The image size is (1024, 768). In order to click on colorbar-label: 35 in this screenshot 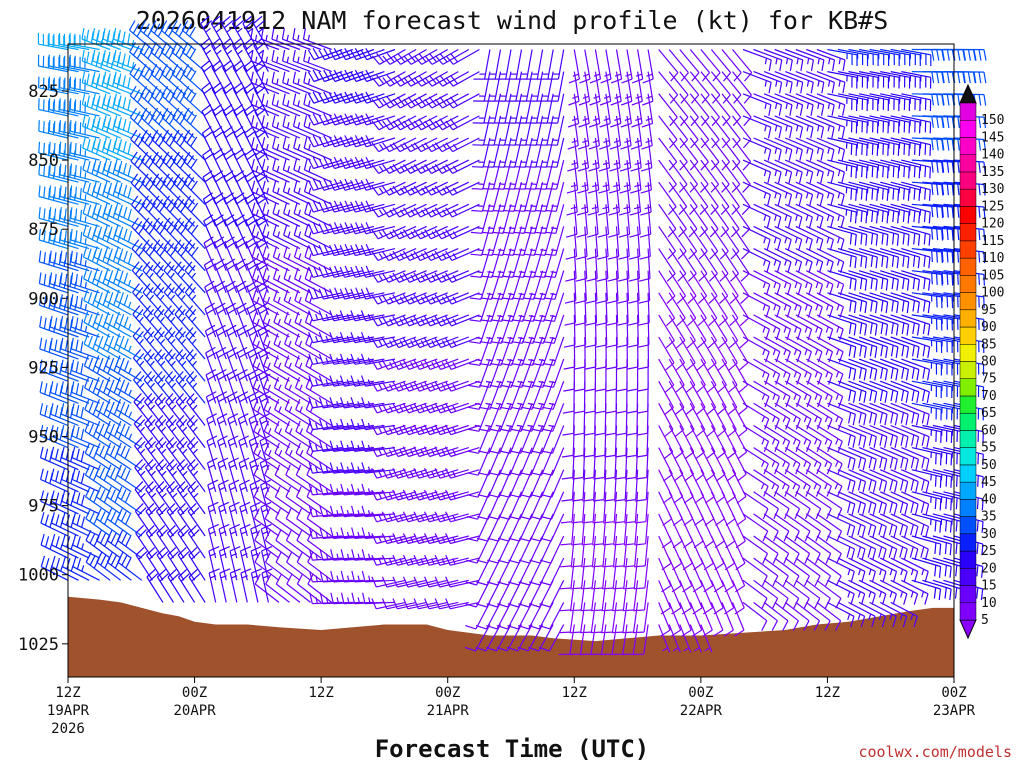, I will do `click(989, 517)`.